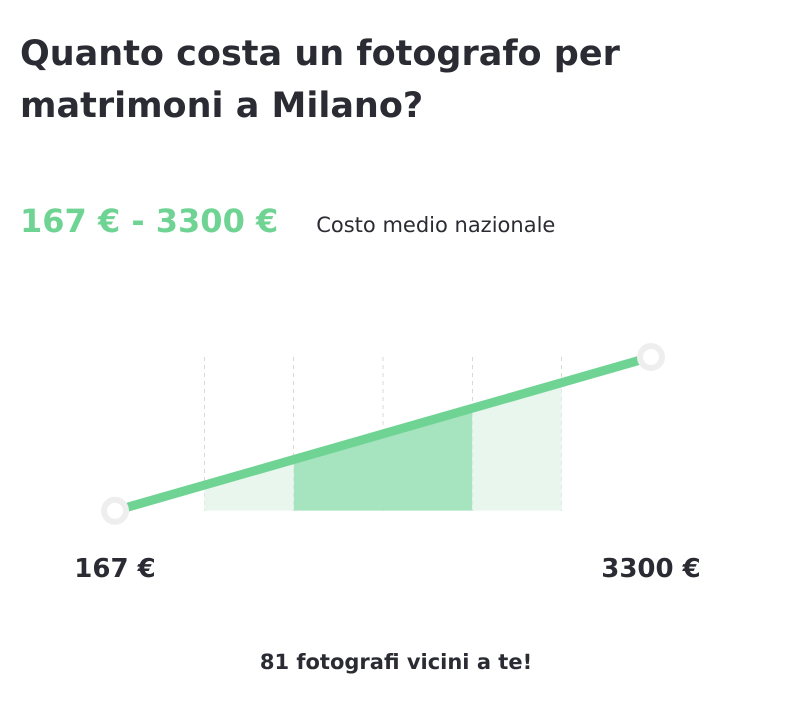  I want to click on chart-title: Quanto costa un fotografo per matrimoni a Milano?, so click(320, 80).